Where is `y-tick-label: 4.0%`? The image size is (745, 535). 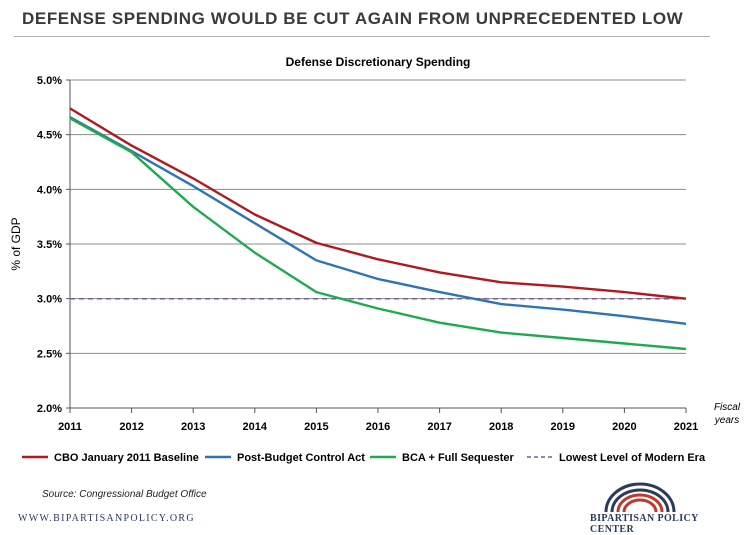 y-tick-label: 4.0% is located at coordinates (49, 190).